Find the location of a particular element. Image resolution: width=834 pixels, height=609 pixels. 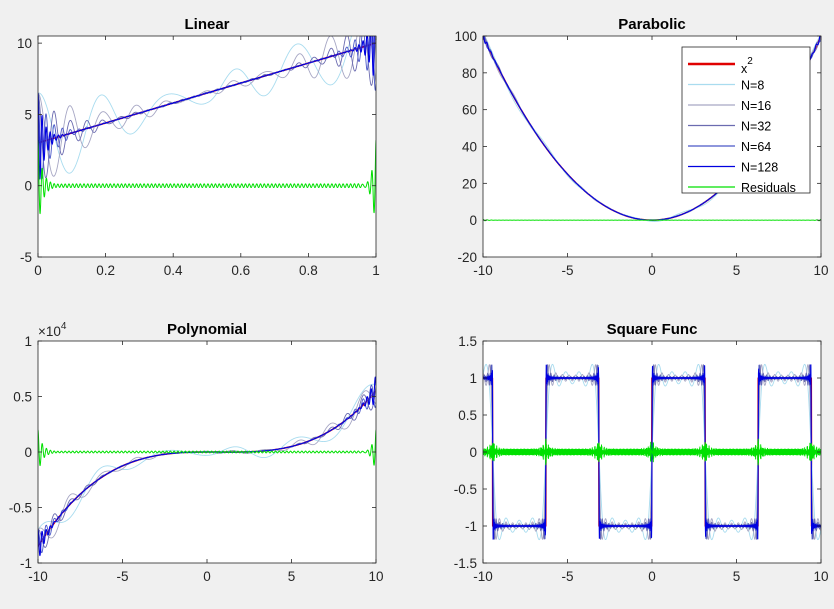

legend-label-text: N=8 is located at coordinates (752, 86).